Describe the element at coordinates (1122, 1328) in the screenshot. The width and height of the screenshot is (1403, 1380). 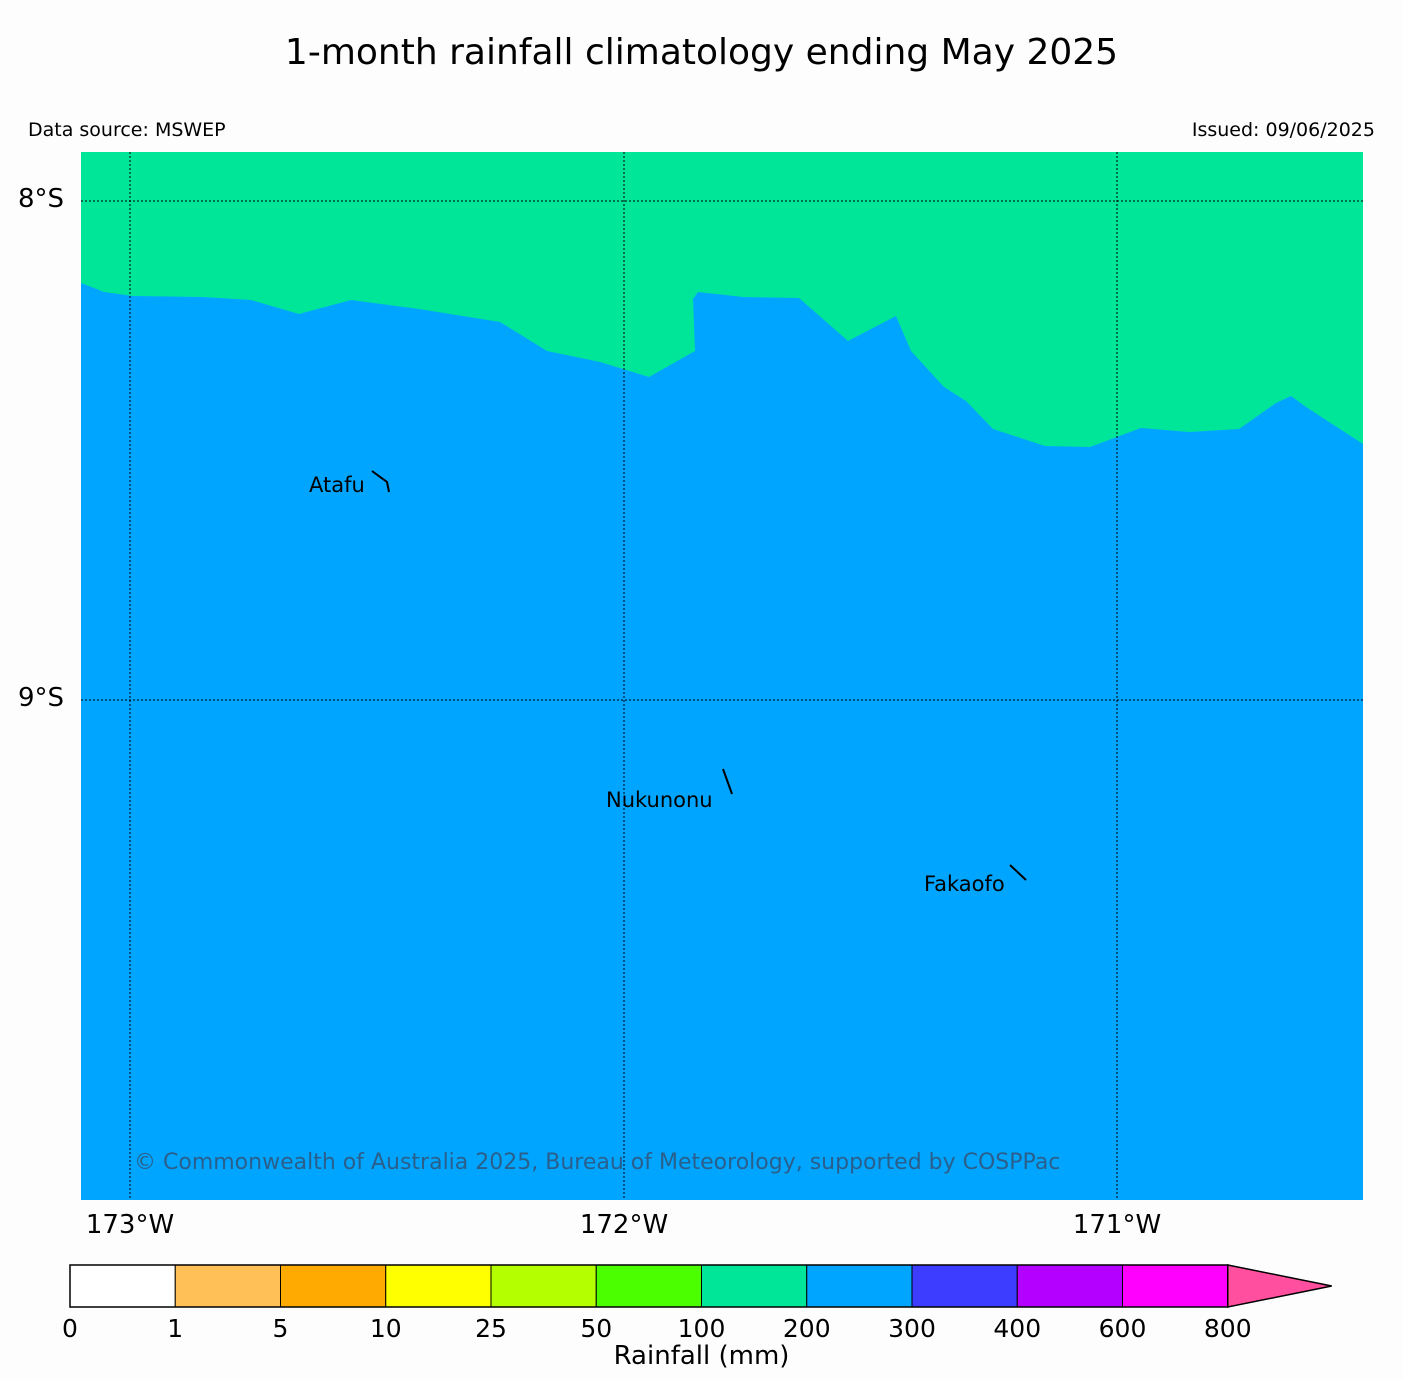
I see `colorbar-tick-600: 600` at that location.